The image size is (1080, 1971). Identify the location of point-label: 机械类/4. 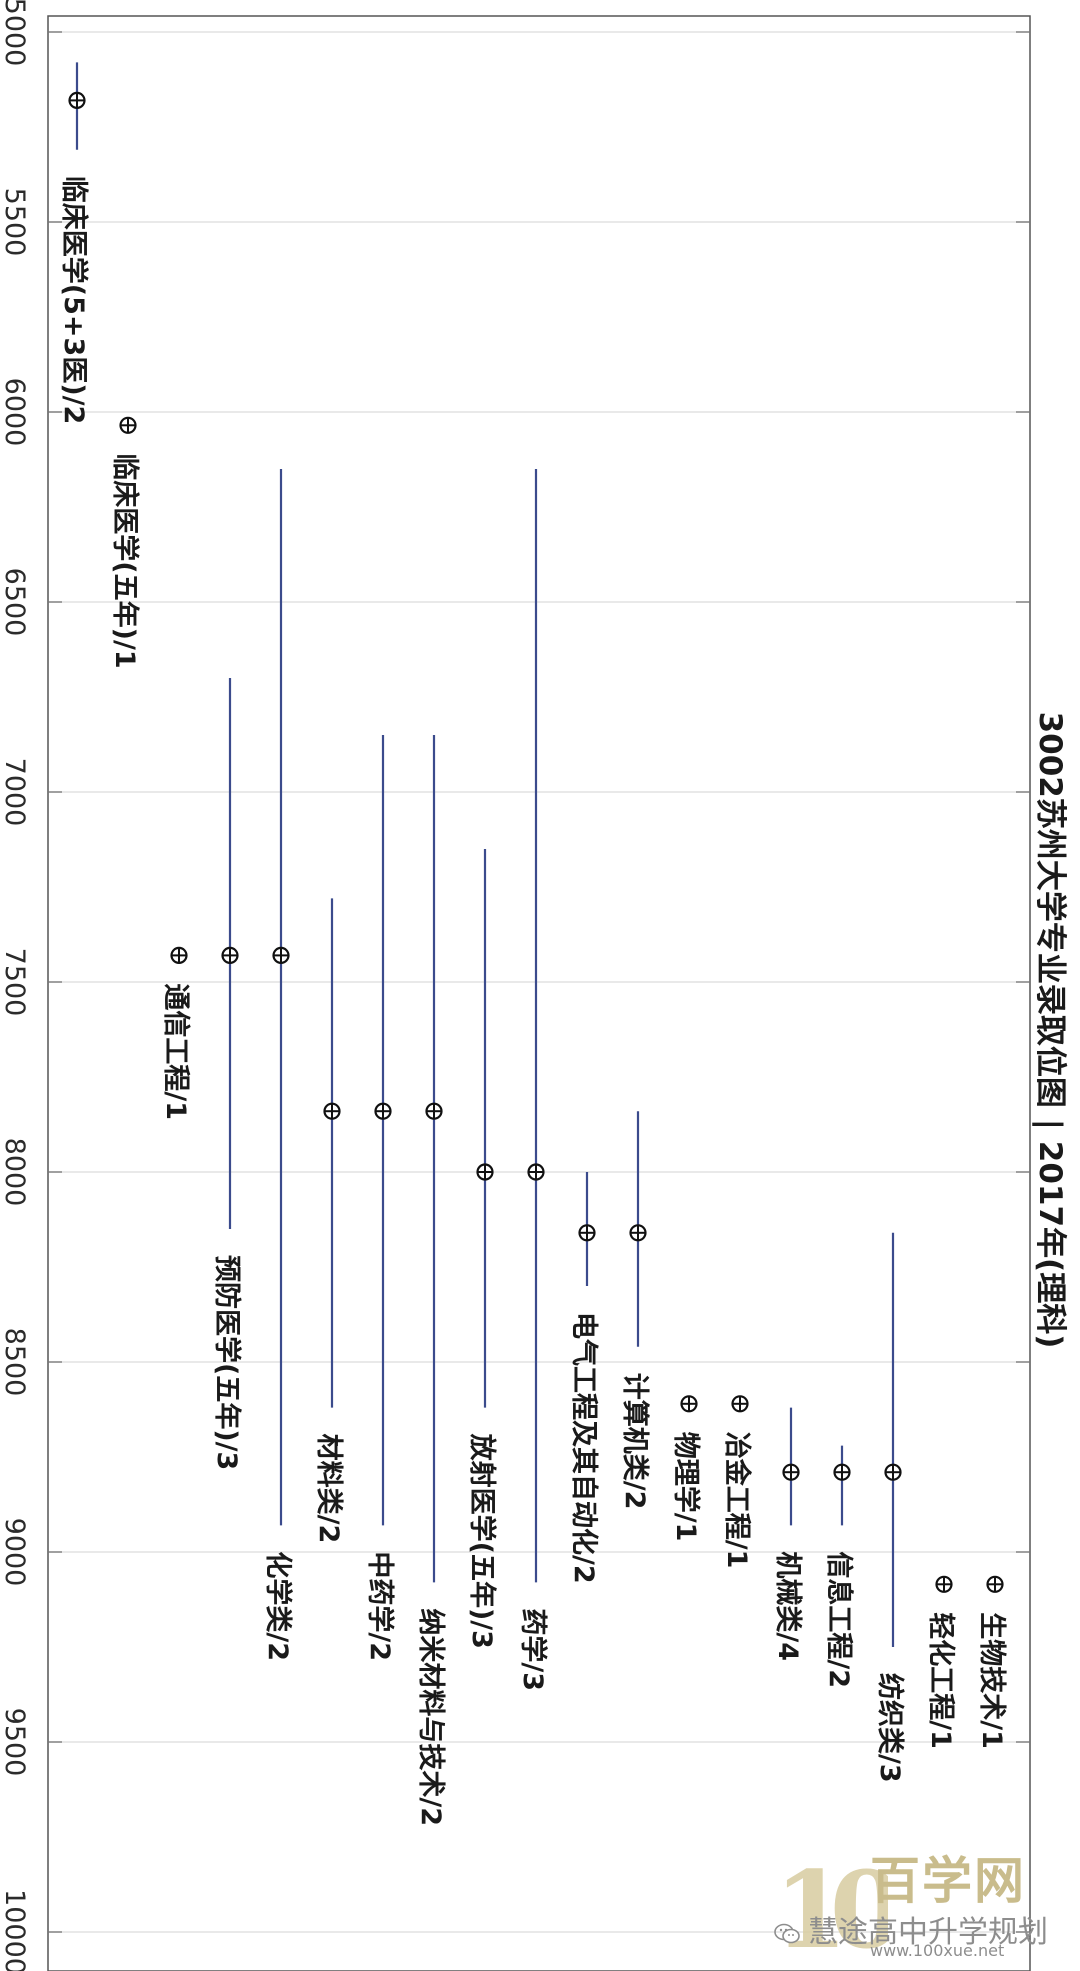
(787, 1606).